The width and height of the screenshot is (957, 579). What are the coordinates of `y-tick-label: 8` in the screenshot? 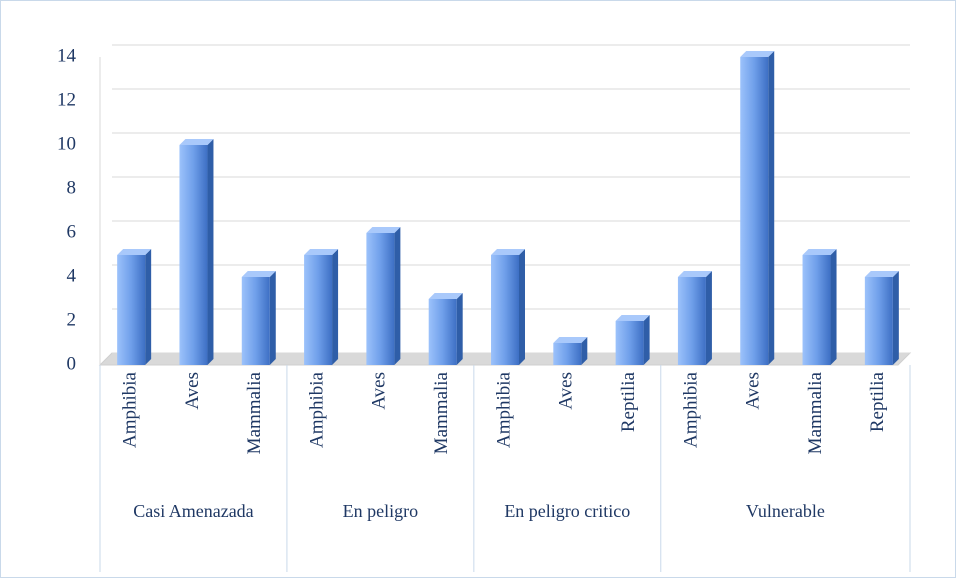 It's located at (72, 187).